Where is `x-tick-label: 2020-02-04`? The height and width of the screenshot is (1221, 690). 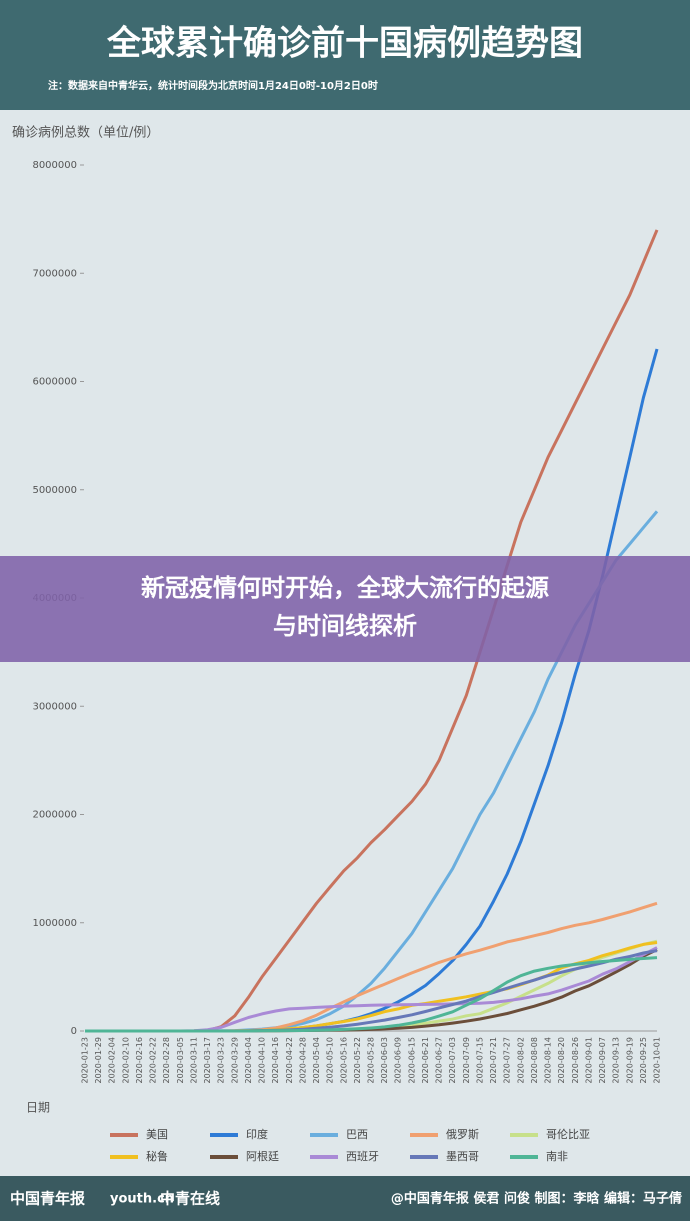 x-tick-label: 2020-02-04 is located at coordinates (112, 1060).